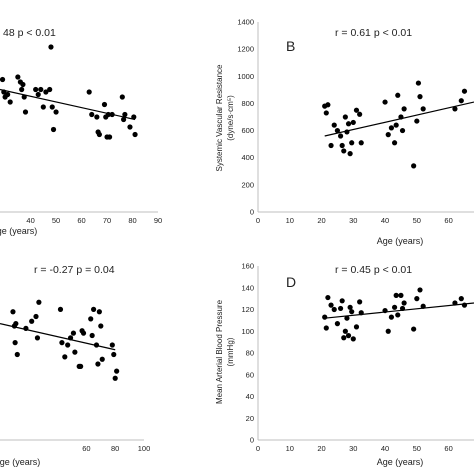  What do you see at coordinates (56, 220) in the screenshot?
I see `panel-a-x-tick-label: 50` at bounding box center [56, 220].